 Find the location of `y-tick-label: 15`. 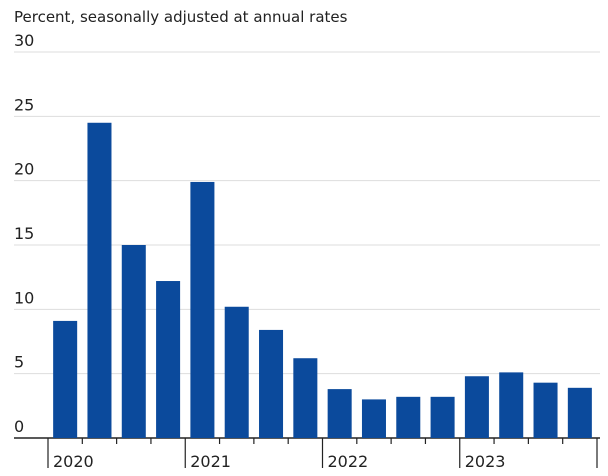

y-tick-label: 15 is located at coordinates (24, 233).